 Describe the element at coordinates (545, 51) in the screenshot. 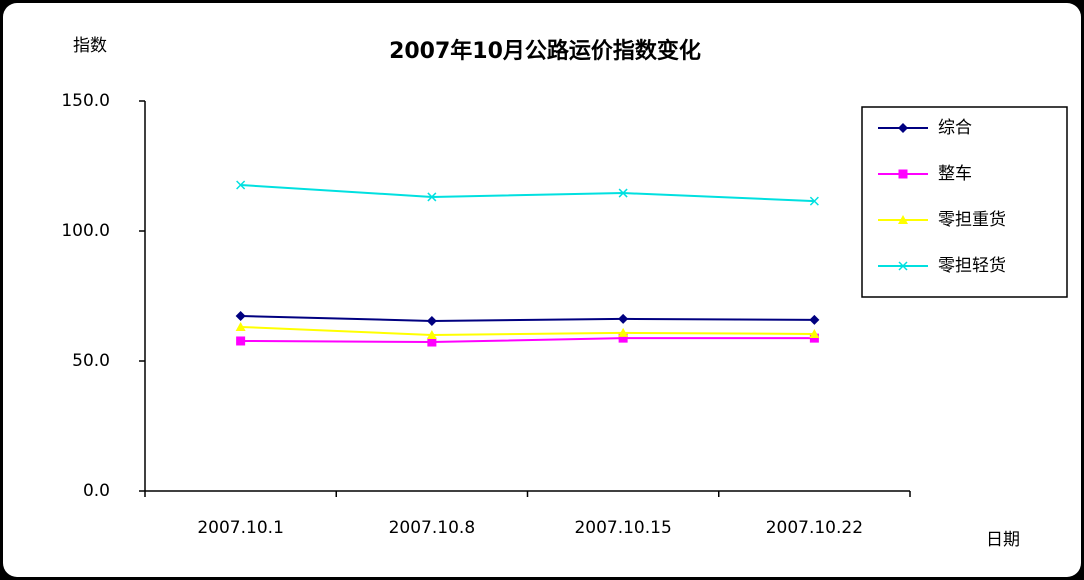

I see `chart-title: 2007年10月公路运价指数变化` at that location.